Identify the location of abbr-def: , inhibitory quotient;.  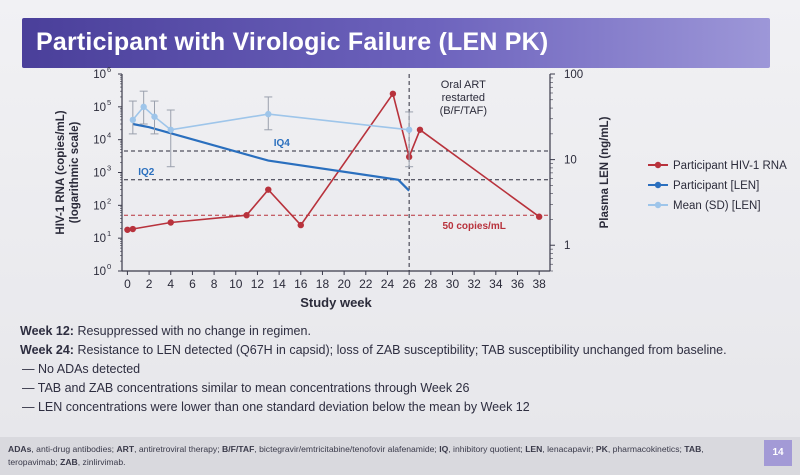
(487, 449).